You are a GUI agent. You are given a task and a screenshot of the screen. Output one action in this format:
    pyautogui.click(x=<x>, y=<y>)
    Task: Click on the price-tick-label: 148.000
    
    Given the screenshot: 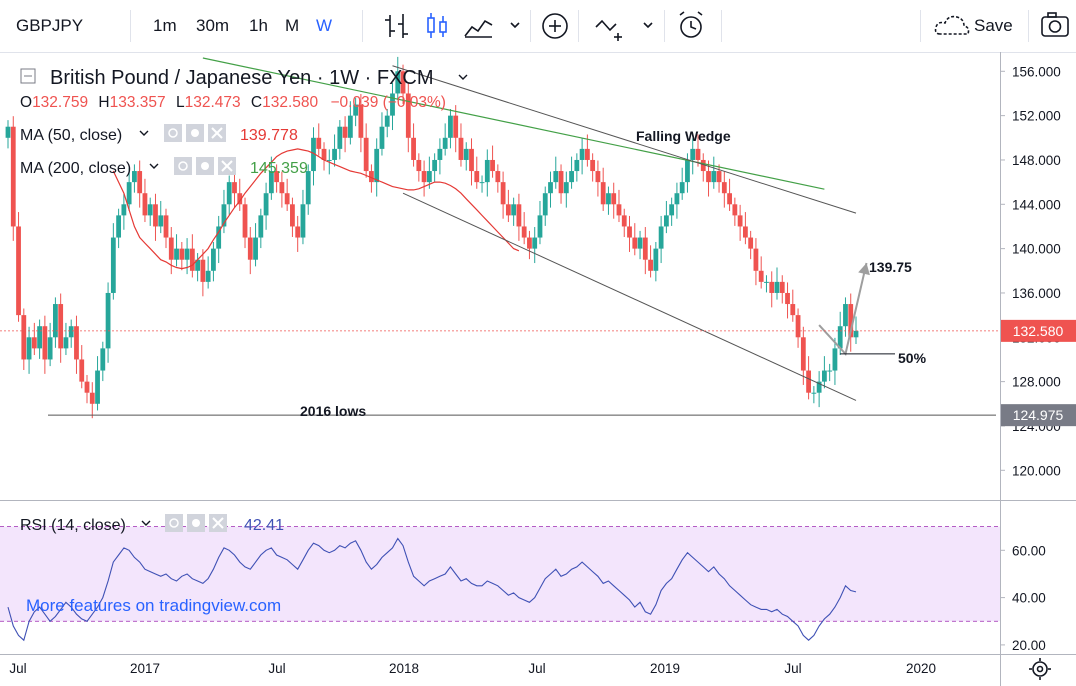 What is the action you would take?
    pyautogui.click(x=1036, y=160)
    